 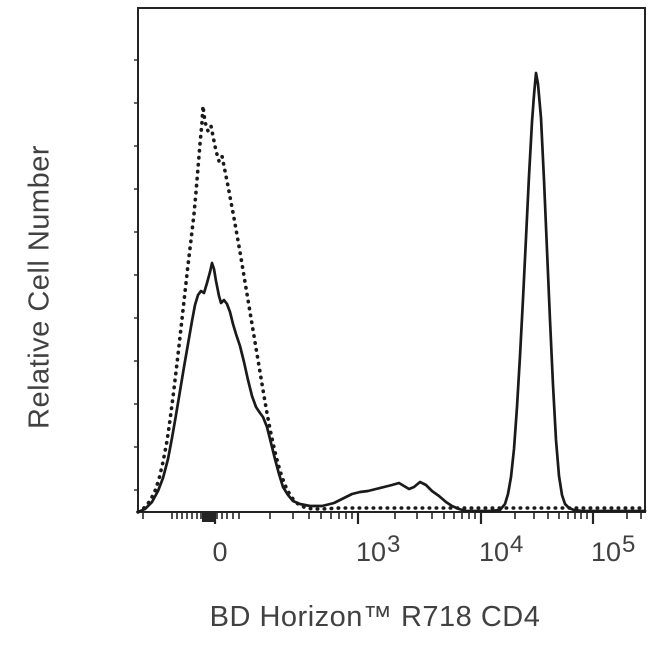 I want to click on x-tick-label-zero: 0, so click(x=219, y=552).